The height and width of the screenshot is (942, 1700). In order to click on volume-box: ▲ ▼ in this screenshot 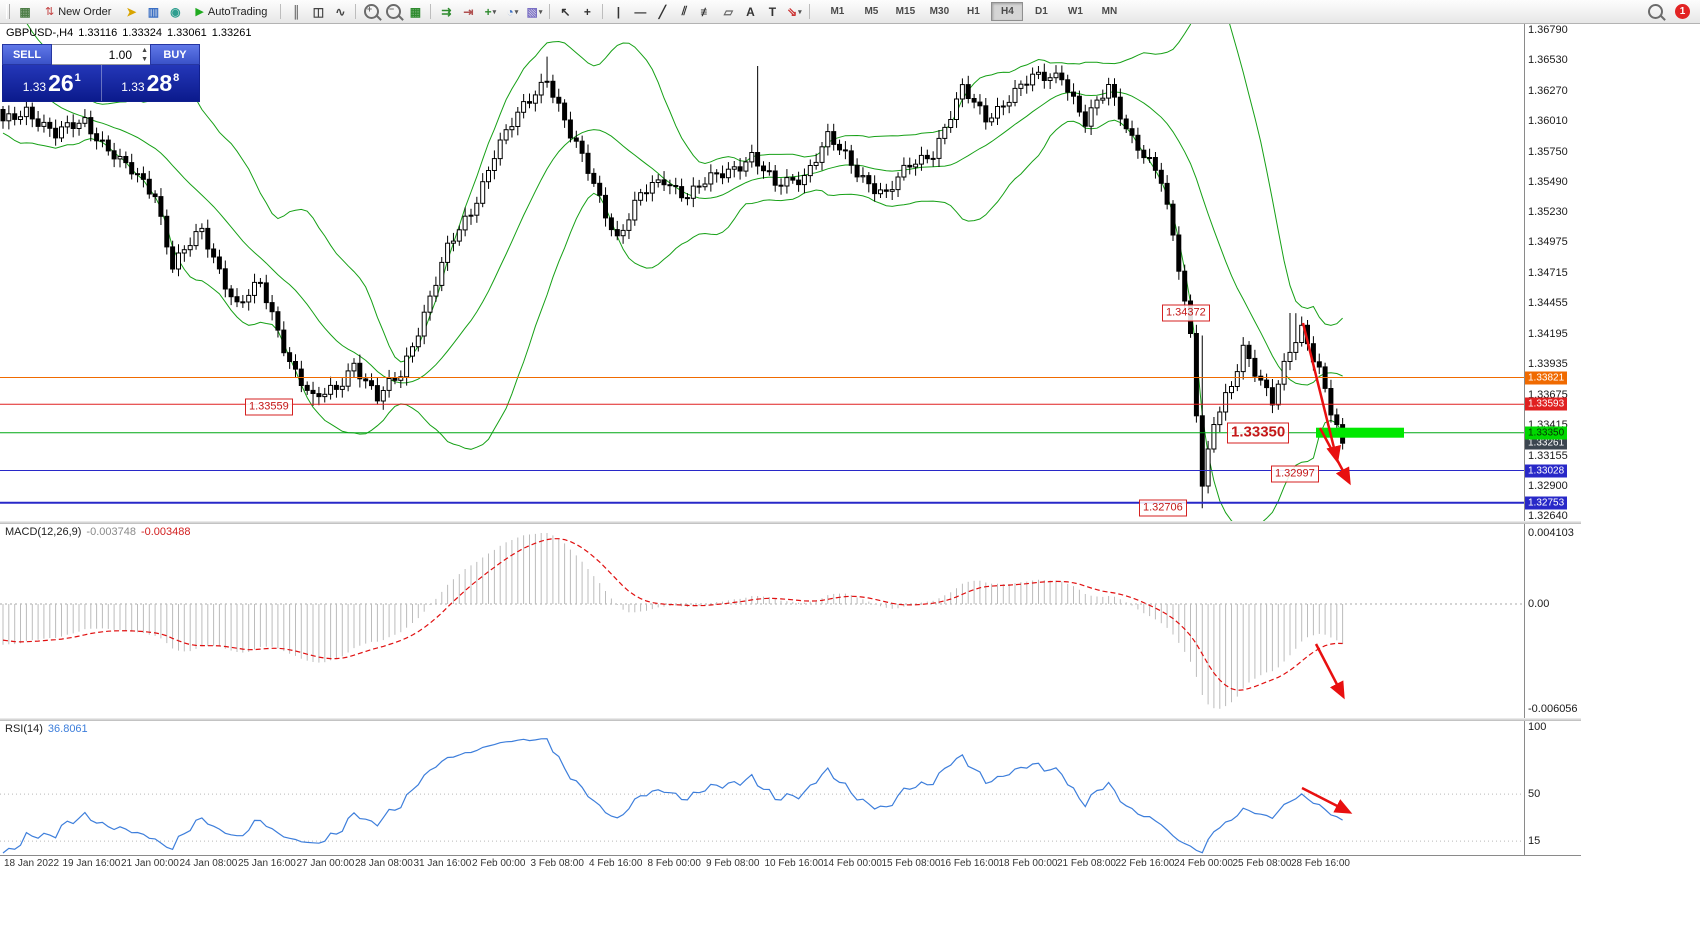, I will do `click(101, 54)`.